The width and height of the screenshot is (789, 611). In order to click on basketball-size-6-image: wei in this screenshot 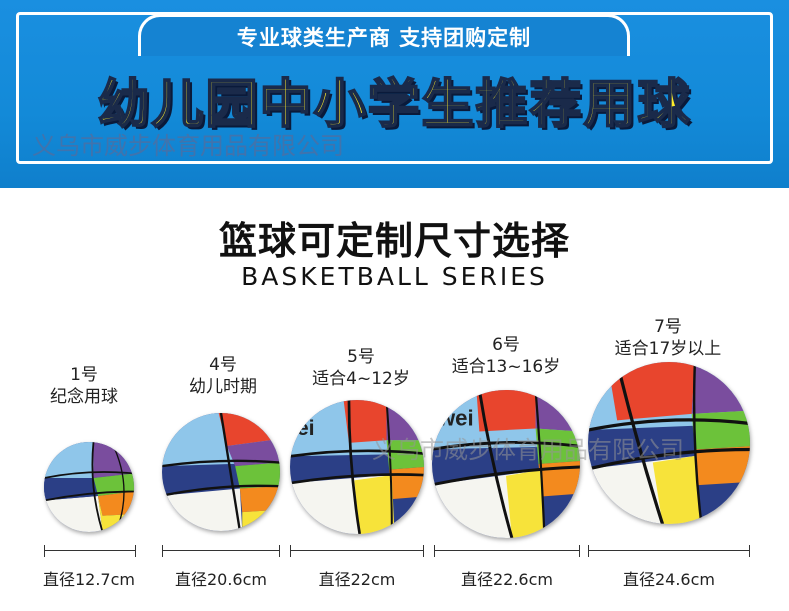, I will do `click(506, 464)`.